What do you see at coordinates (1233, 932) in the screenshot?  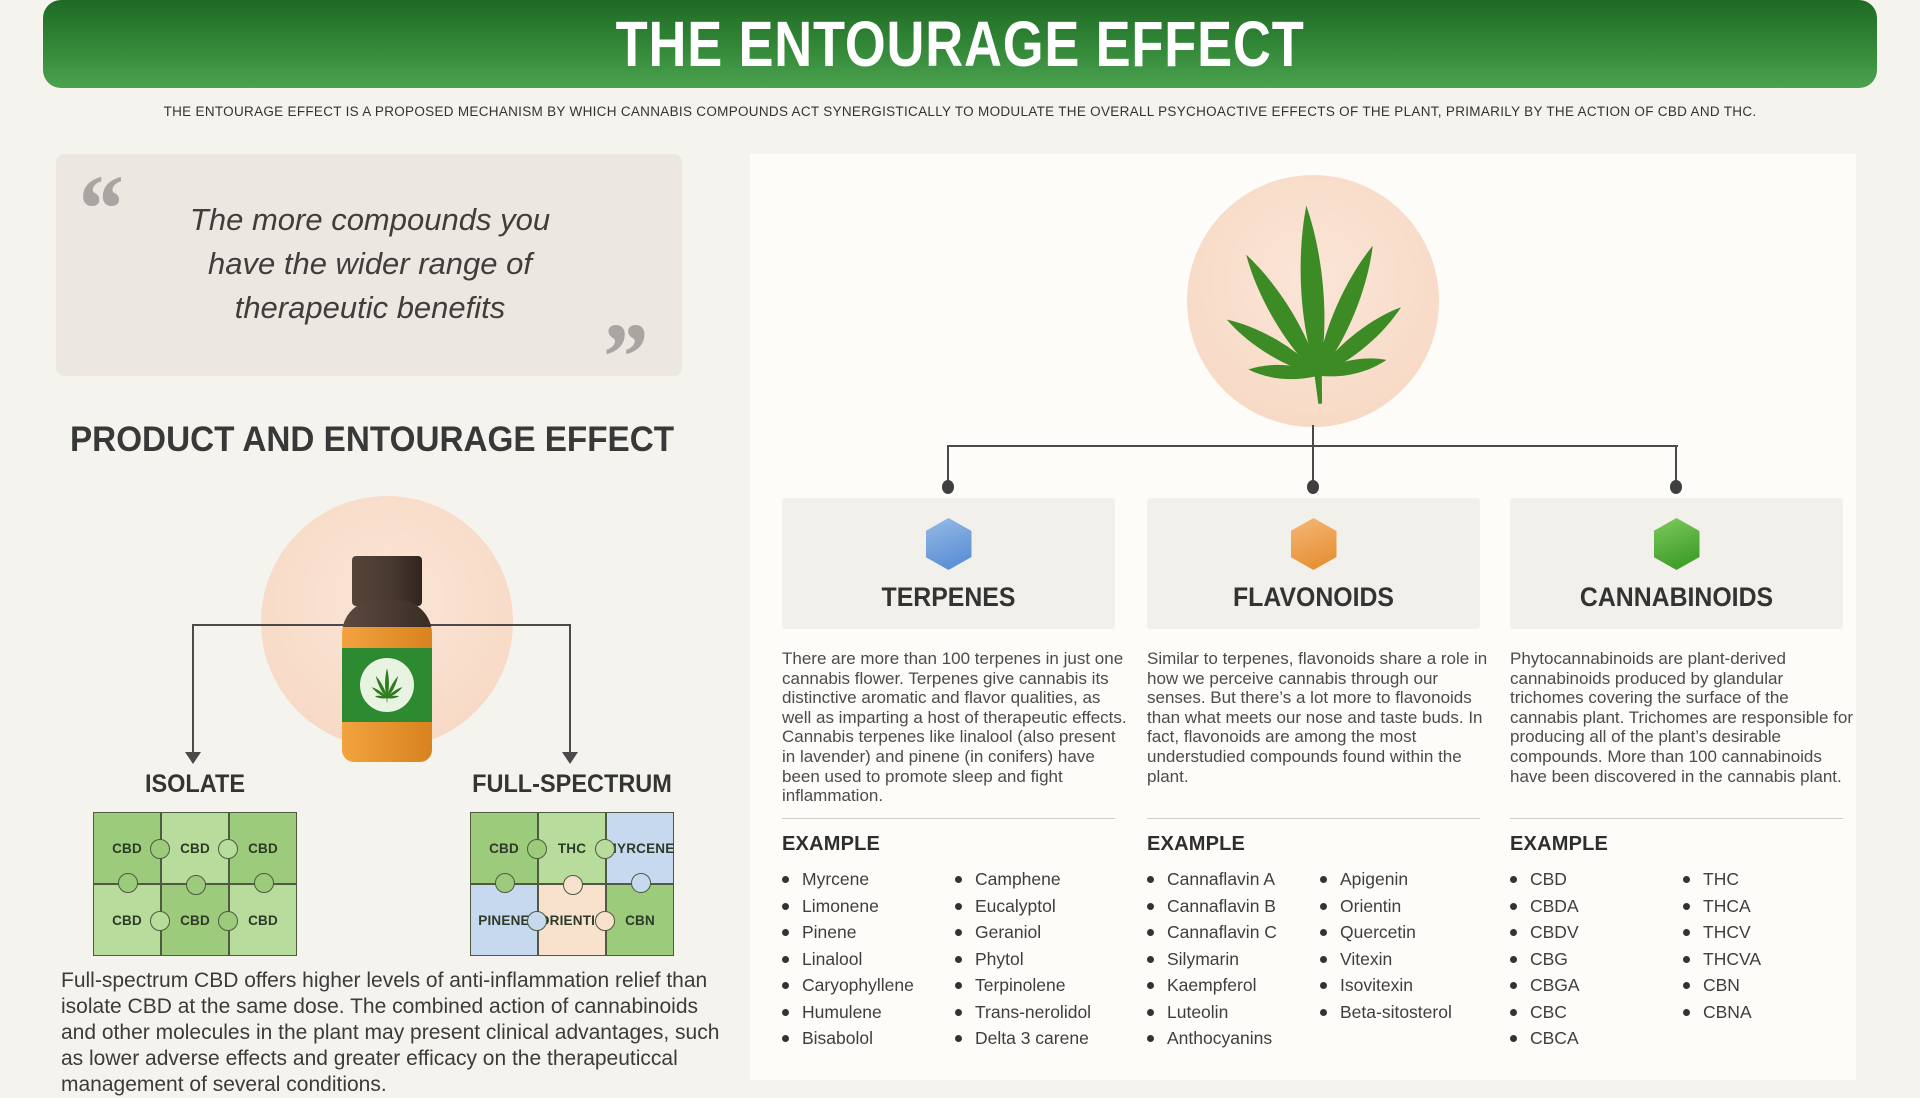 I see `list-item: Cannaflavin C` at bounding box center [1233, 932].